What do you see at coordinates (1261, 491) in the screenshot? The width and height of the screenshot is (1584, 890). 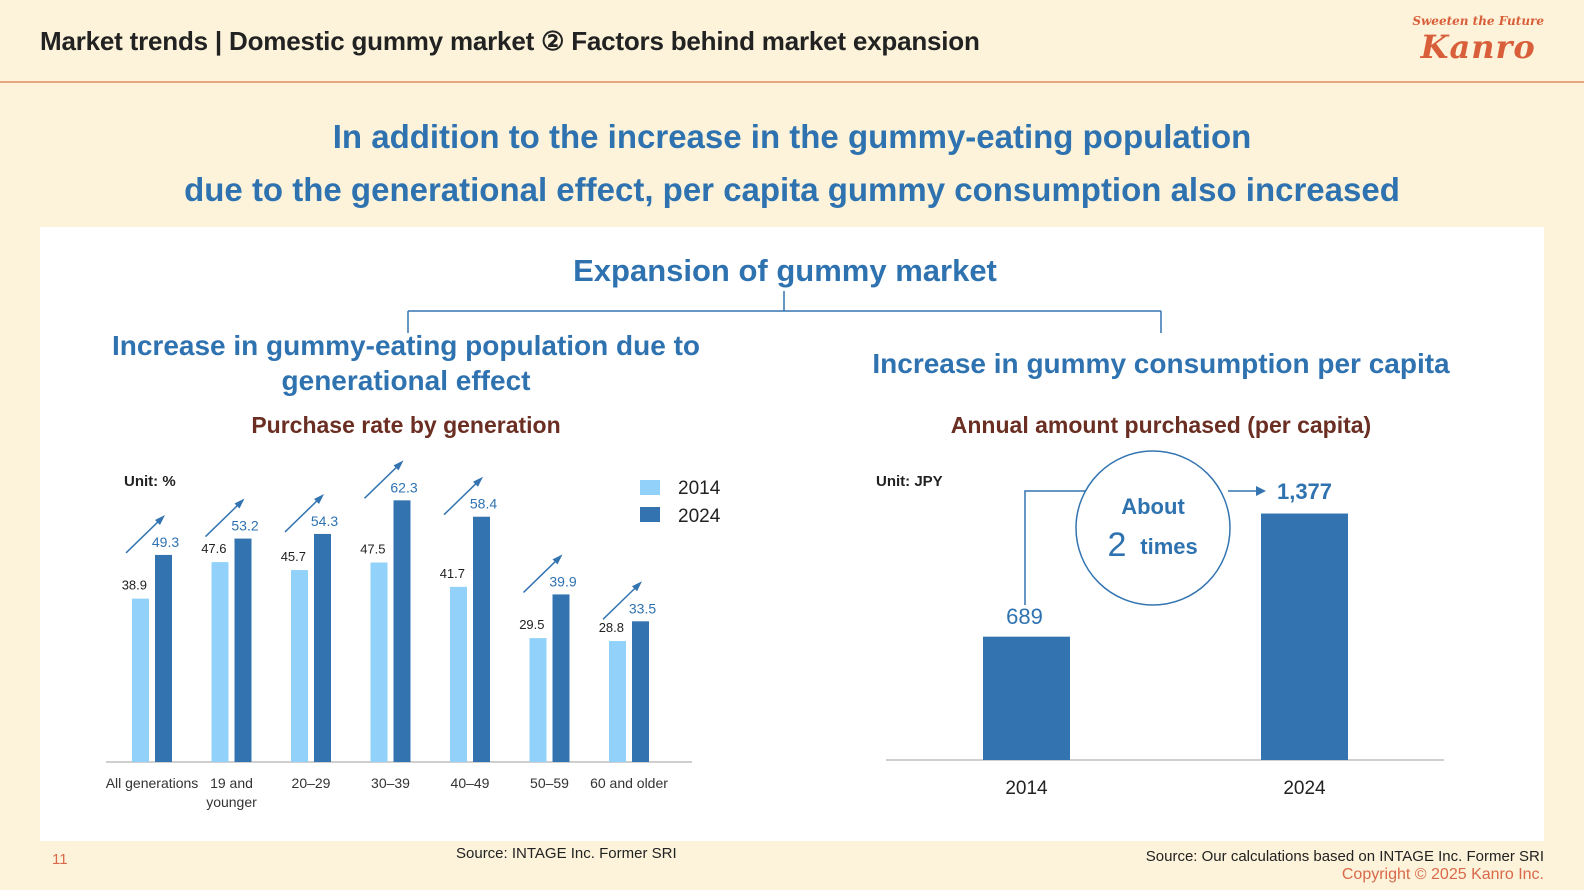 I see `growth-arrowhead-icon` at bounding box center [1261, 491].